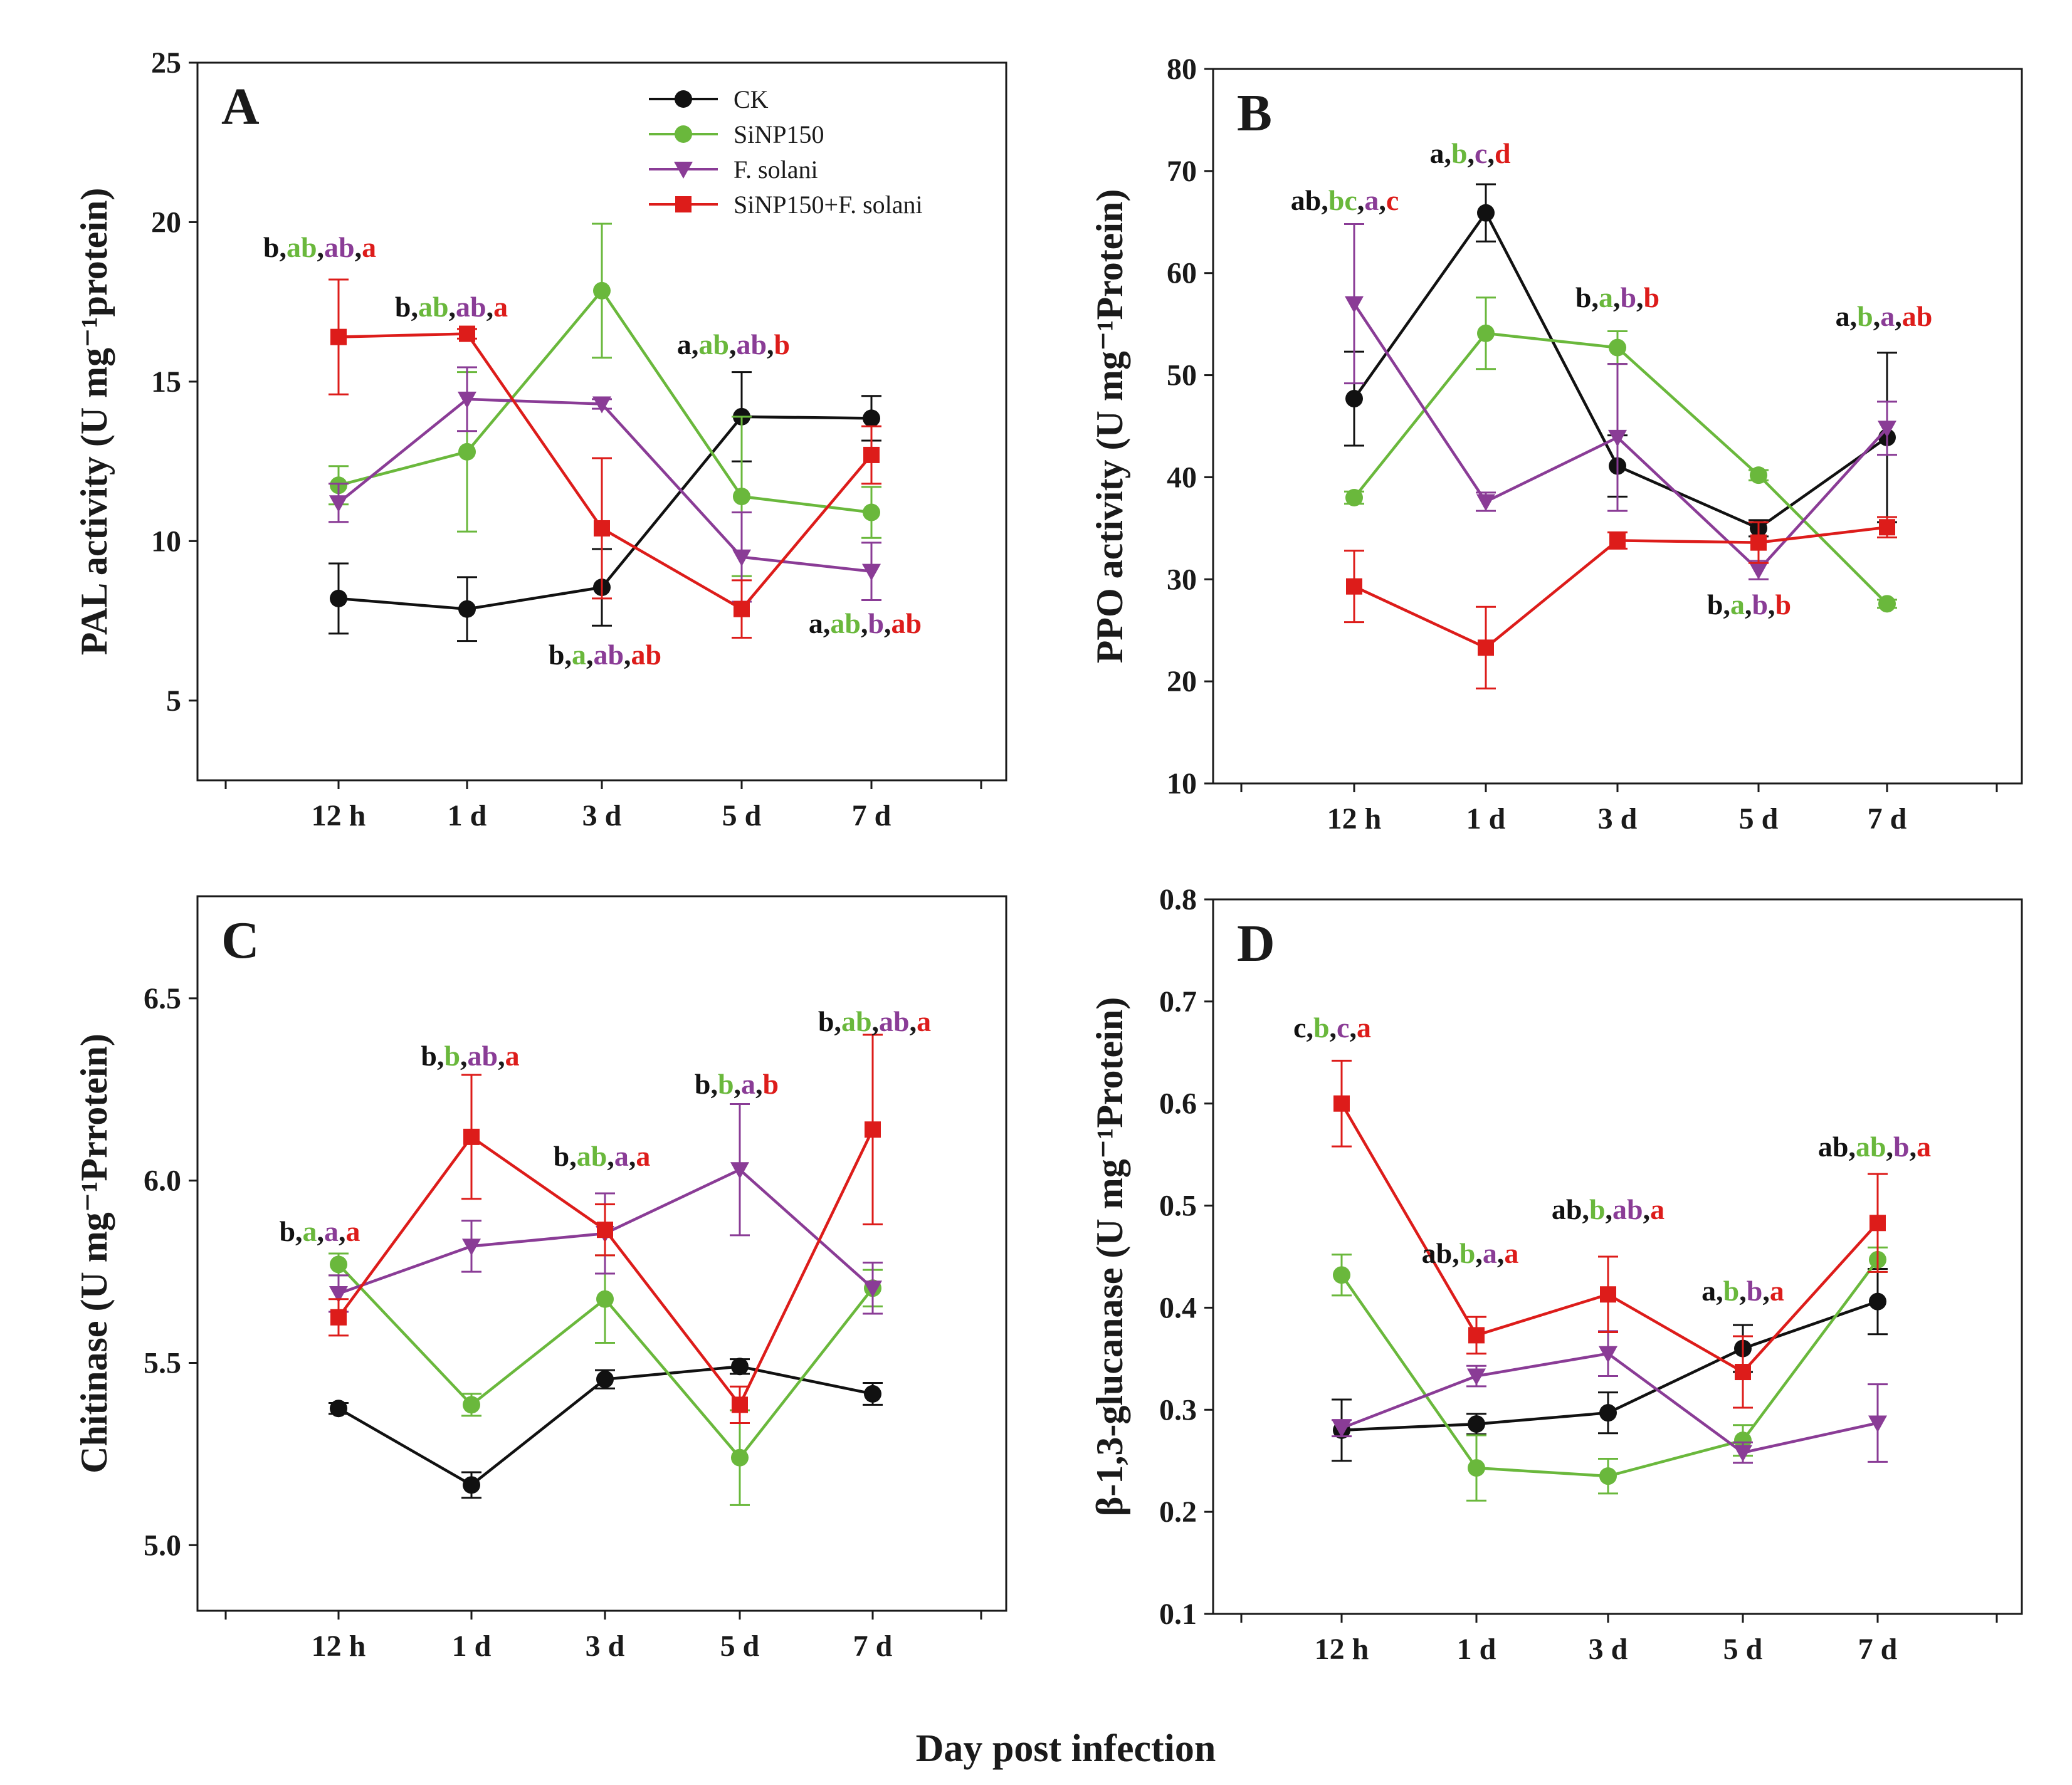 The width and height of the screenshot is (2072, 1785). I want to click on y-tick-label: 0.8, so click(1178, 900).